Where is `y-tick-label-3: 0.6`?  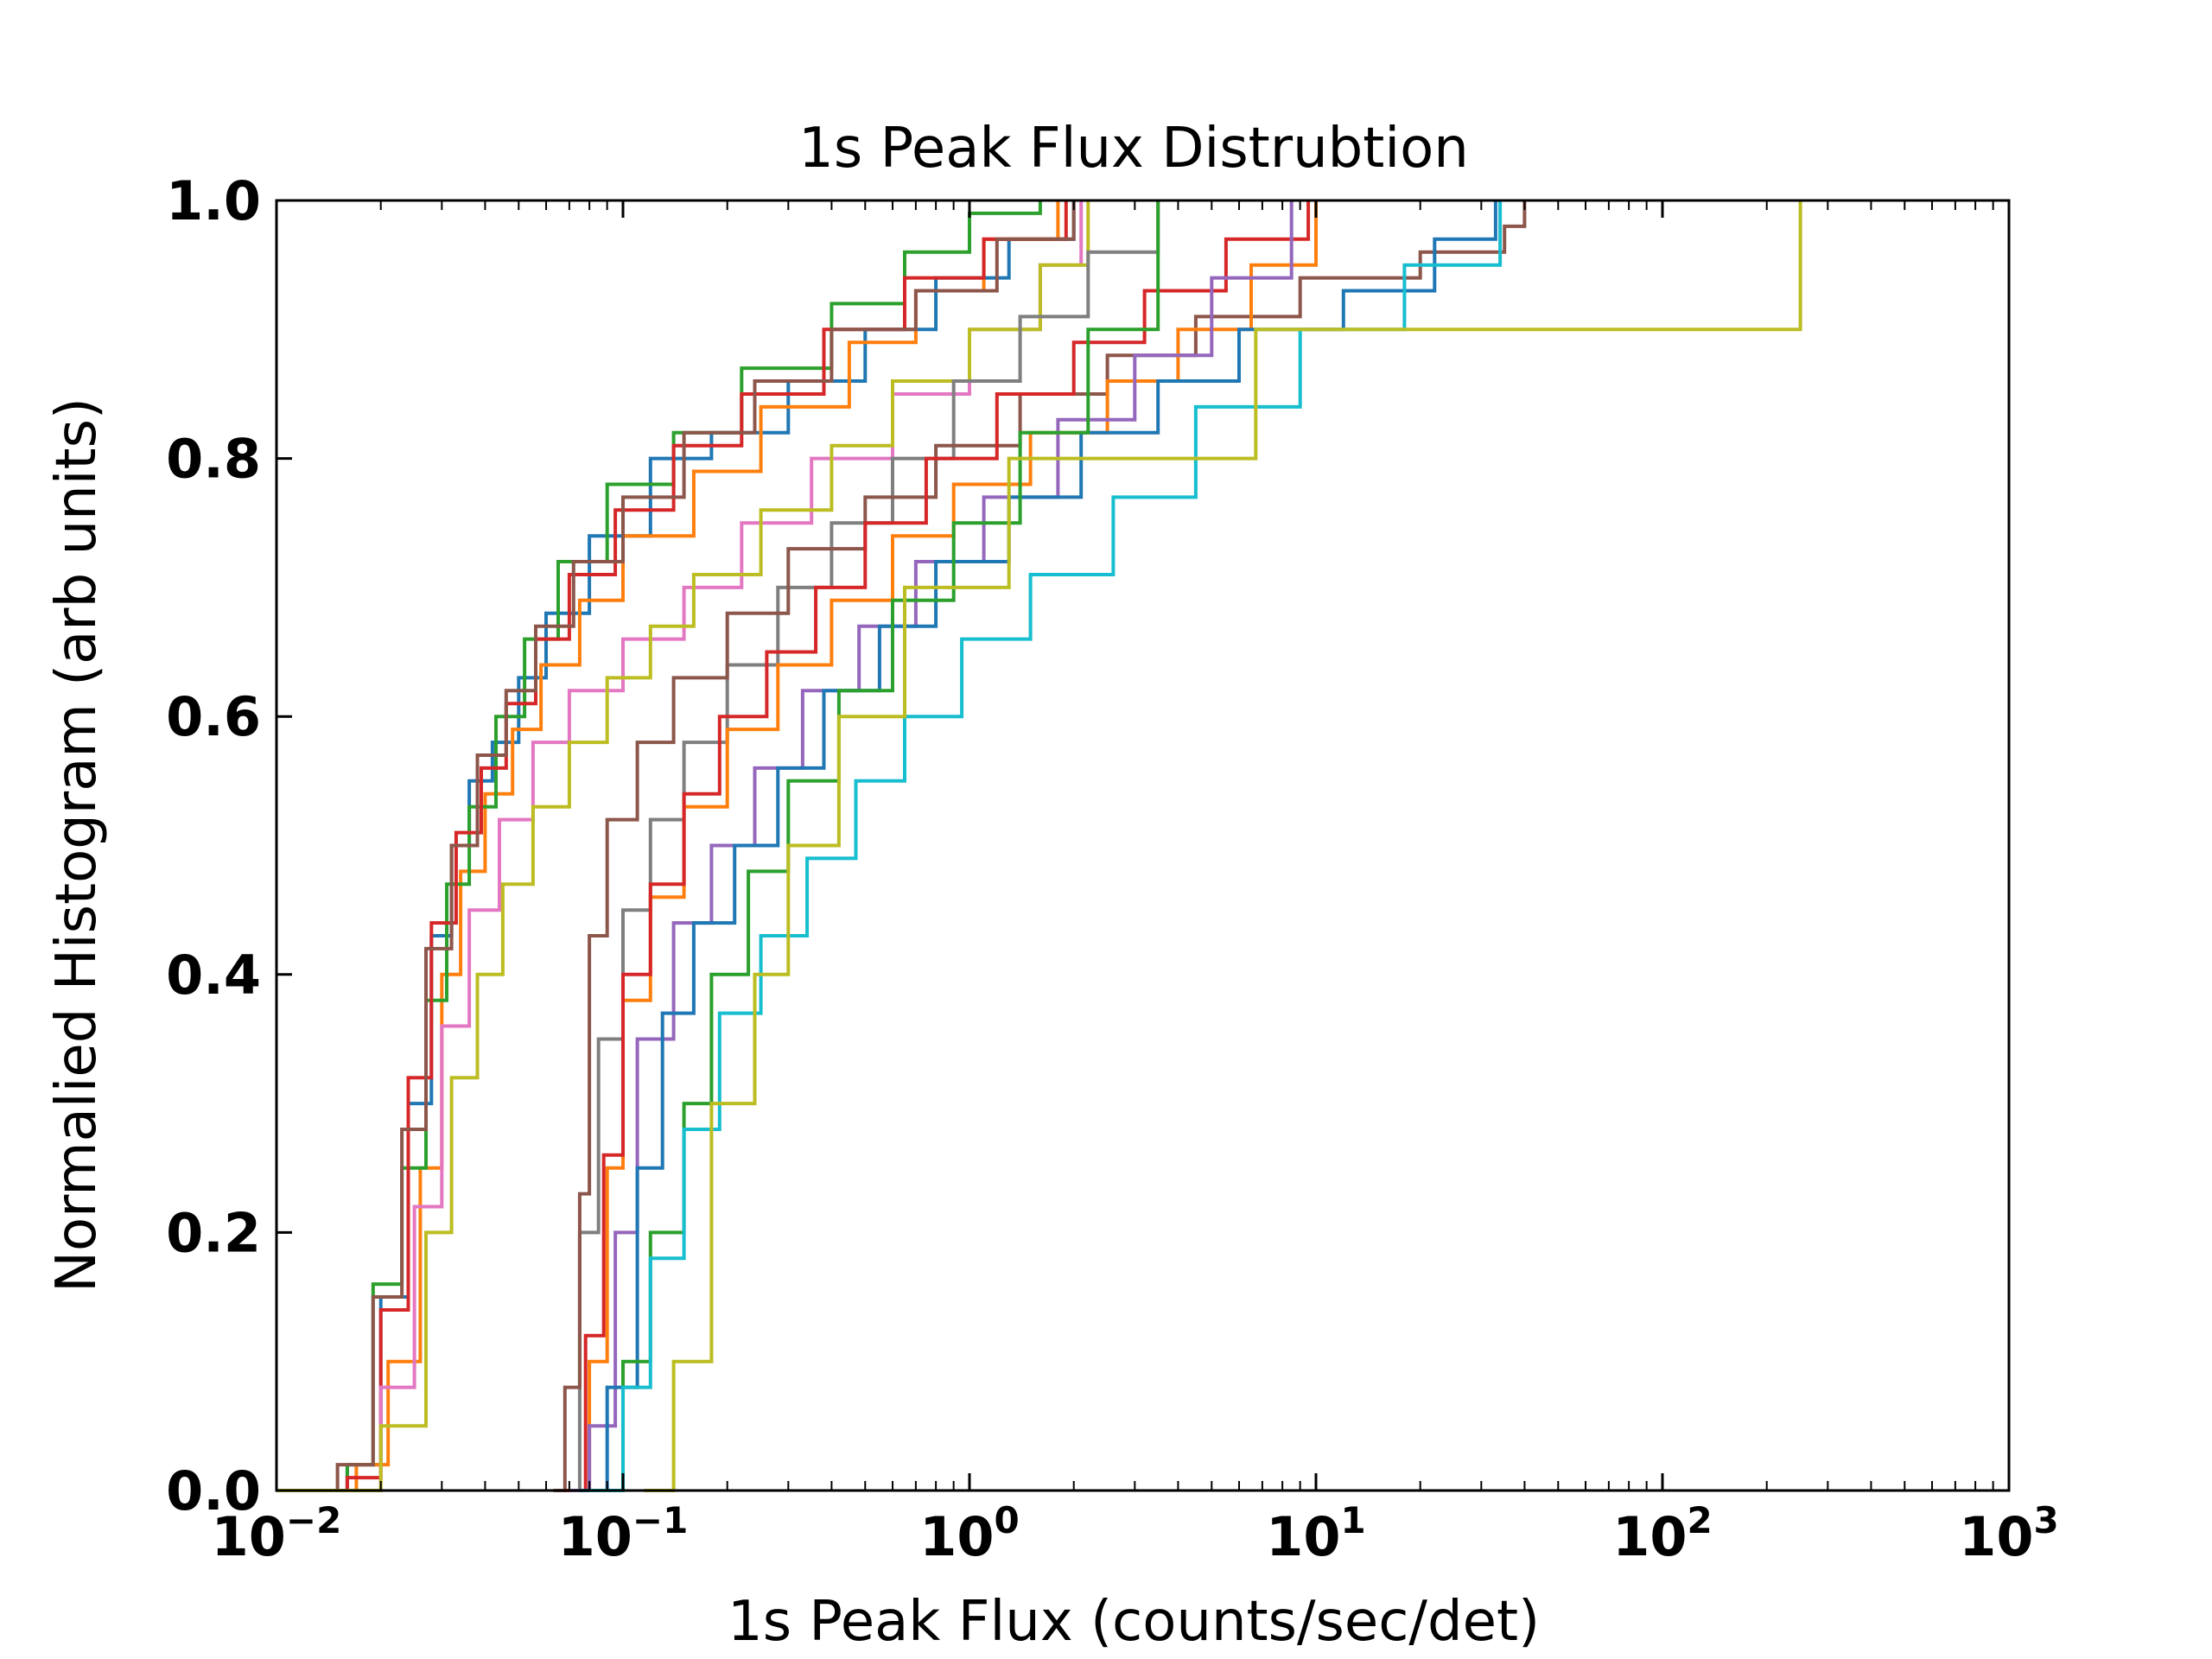
y-tick-label-3: 0.6 is located at coordinates (213, 716).